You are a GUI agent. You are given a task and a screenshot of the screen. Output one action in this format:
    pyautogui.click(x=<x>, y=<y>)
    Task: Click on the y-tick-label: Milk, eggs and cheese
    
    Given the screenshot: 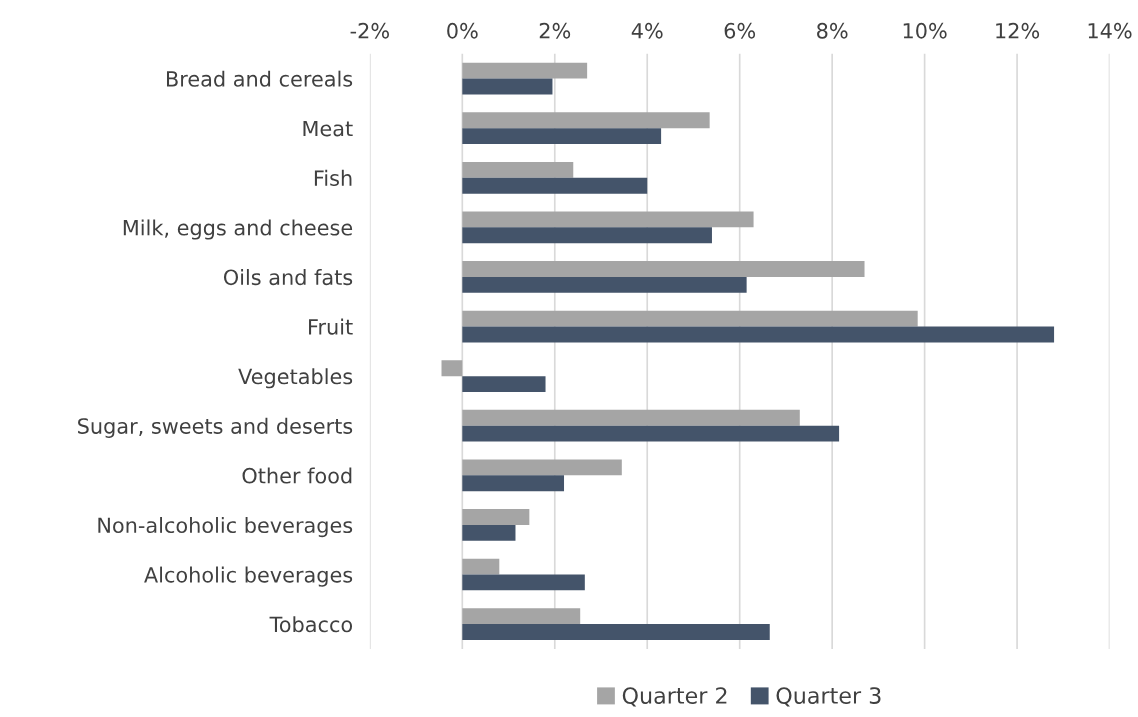 What is the action you would take?
    pyautogui.click(x=238, y=229)
    